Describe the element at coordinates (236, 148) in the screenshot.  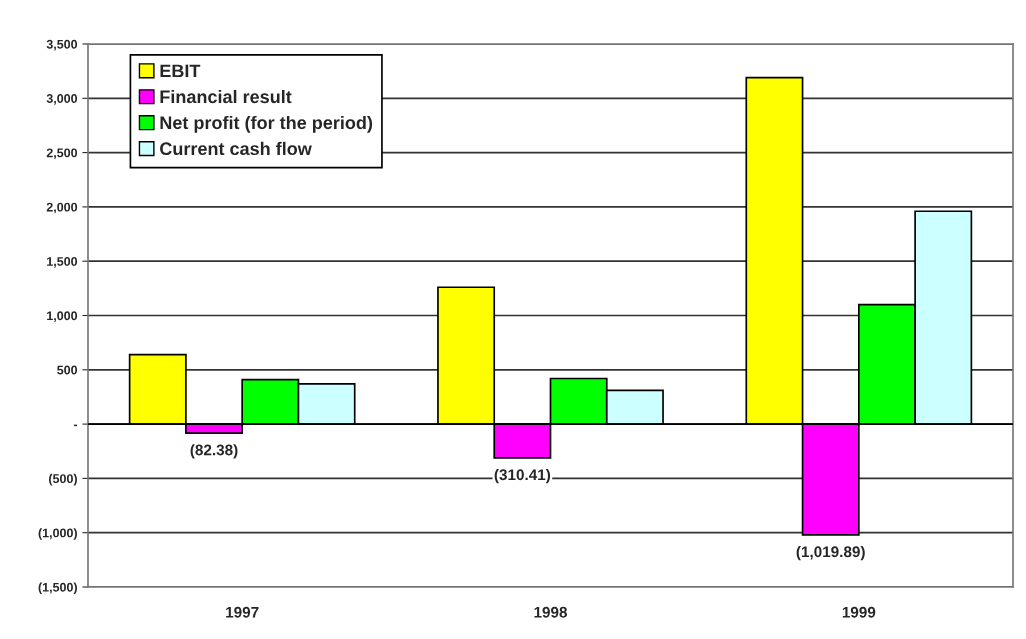
I see `legend-label: Current cash flow` at that location.